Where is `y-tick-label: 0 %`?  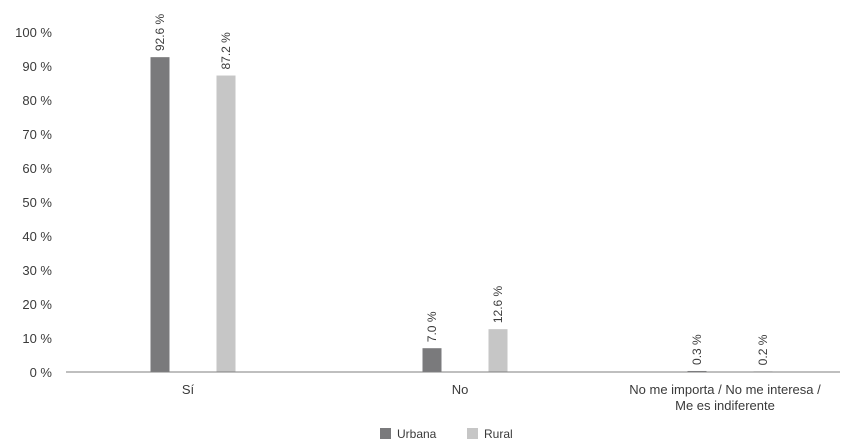 y-tick-label: 0 % is located at coordinates (41, 372).